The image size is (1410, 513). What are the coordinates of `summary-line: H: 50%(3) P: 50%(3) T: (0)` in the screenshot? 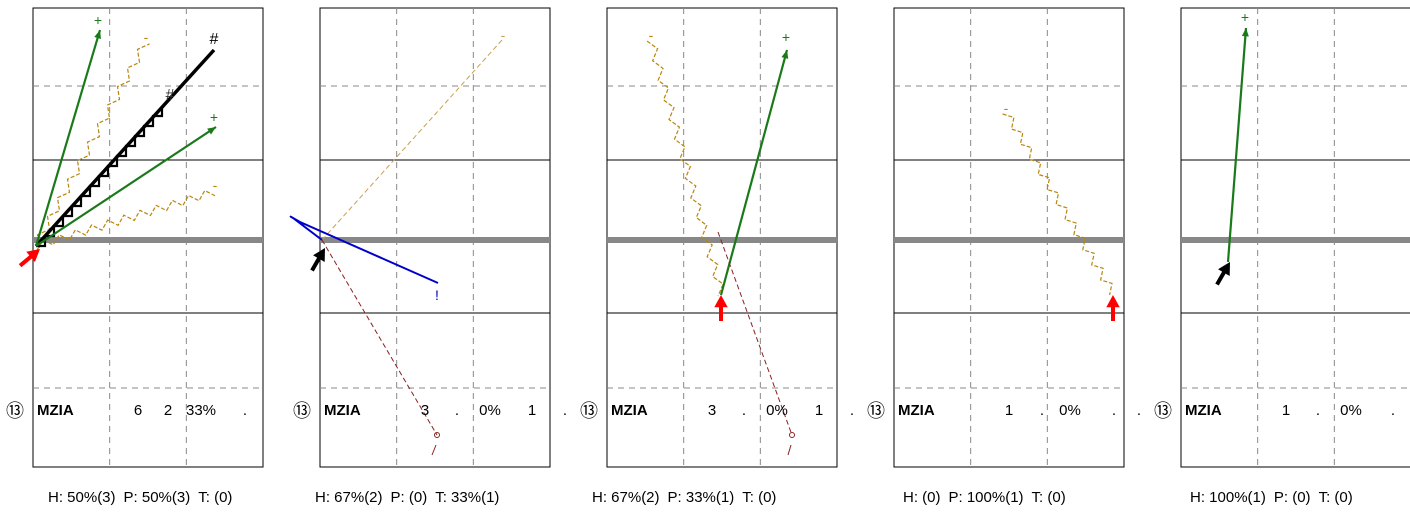 It's located at (144, 497).